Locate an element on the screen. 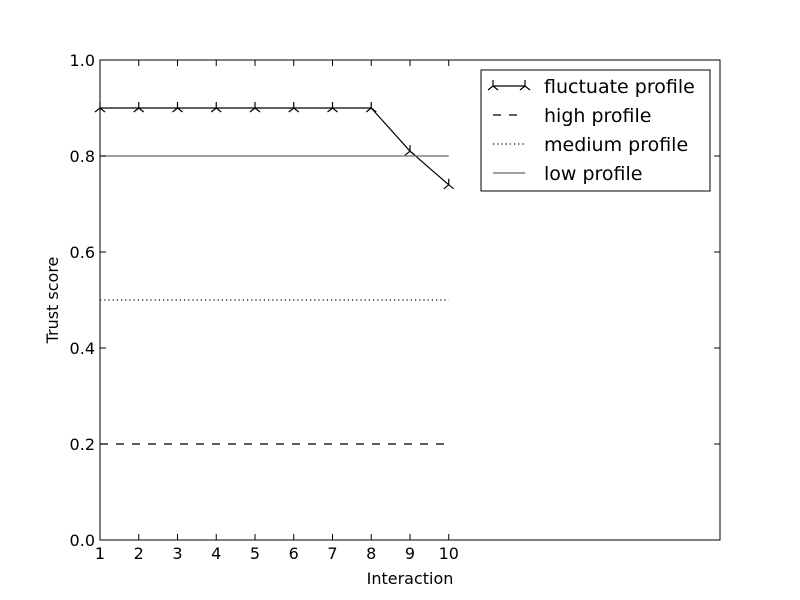 Image resolution: width=800 pixels, height=600 pixels. x-tick-label: 1 is located at coordinates (100, 553).